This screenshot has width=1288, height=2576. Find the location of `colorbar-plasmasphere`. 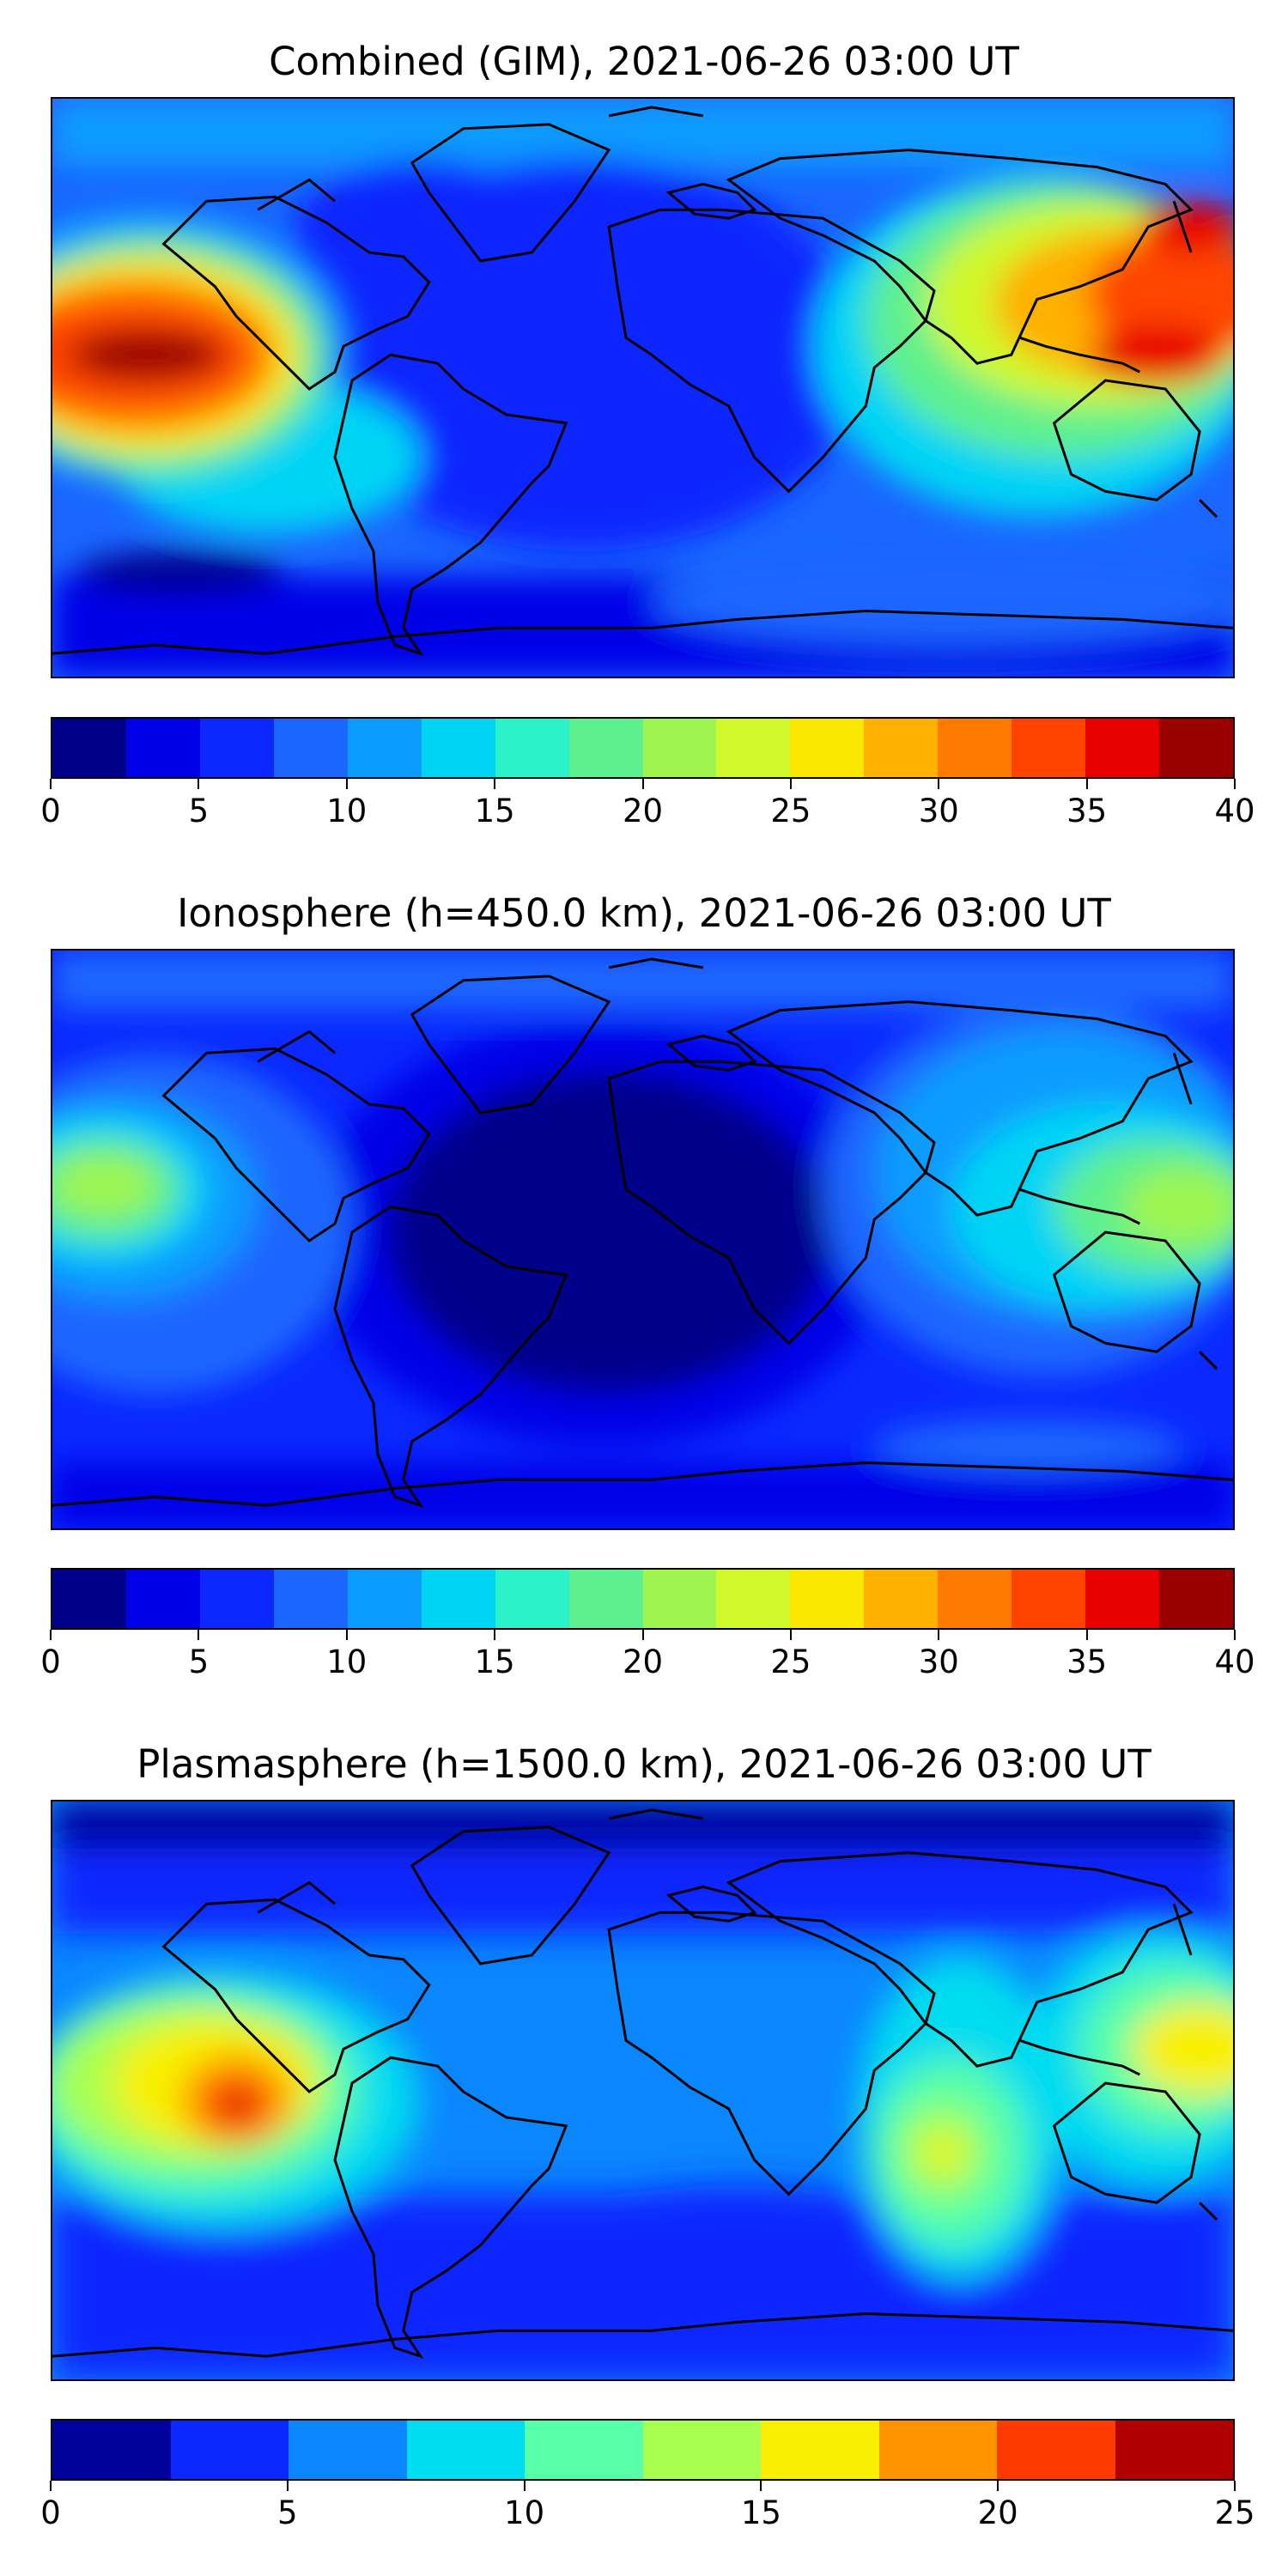

colorbar-plasmasphere is located at coordinates (643, 2450).